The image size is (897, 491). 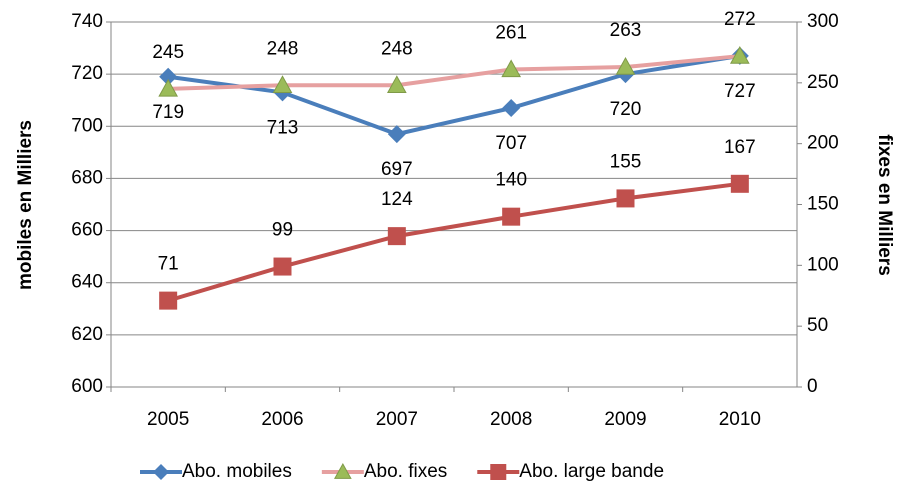 I want to click on y-tick-label: 700, so click(x=87, y=125).